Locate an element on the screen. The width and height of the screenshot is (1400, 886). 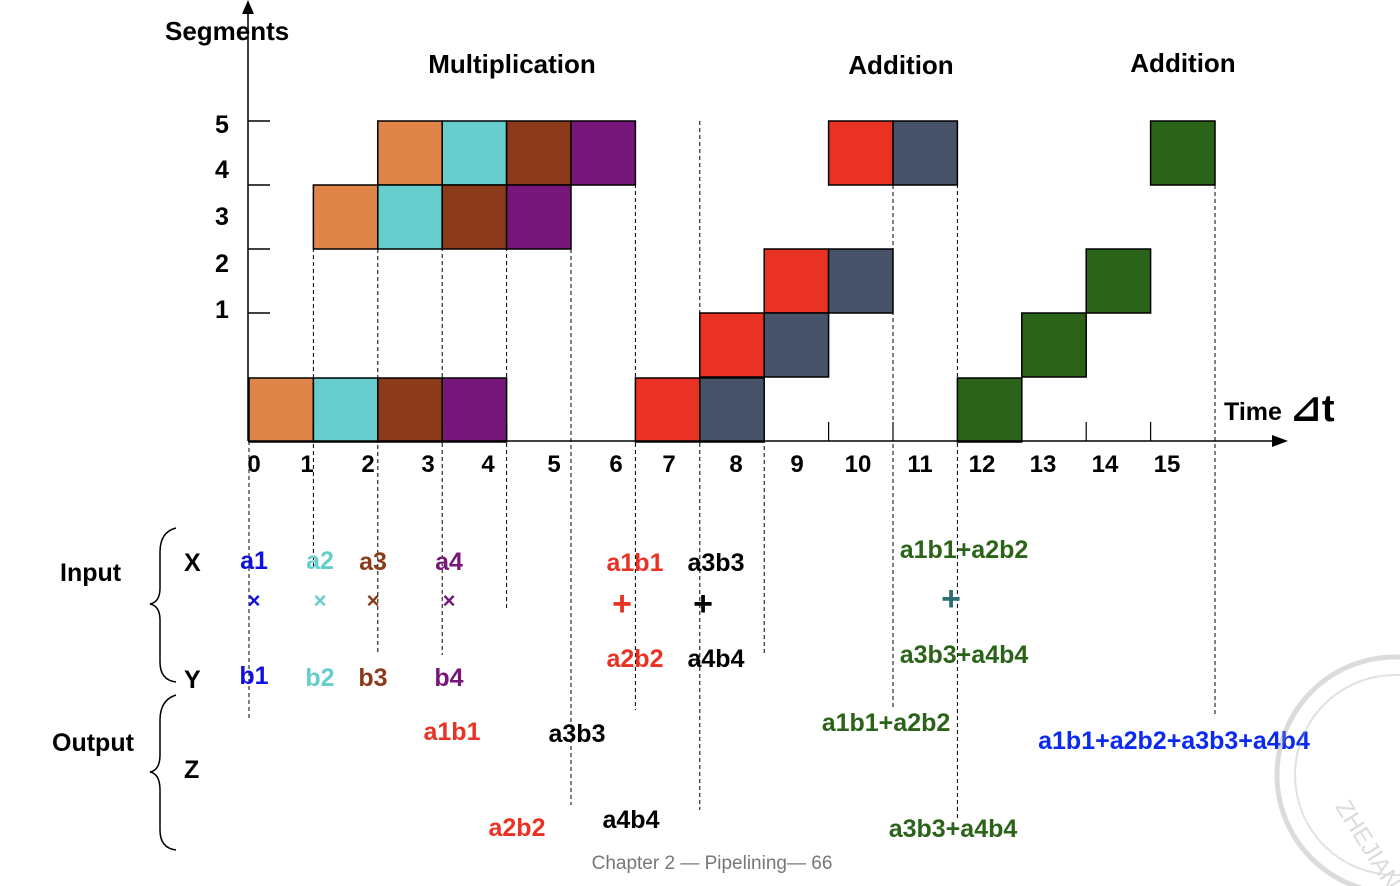
input-y-value: a2b2 is located at coordinates (635, 659).